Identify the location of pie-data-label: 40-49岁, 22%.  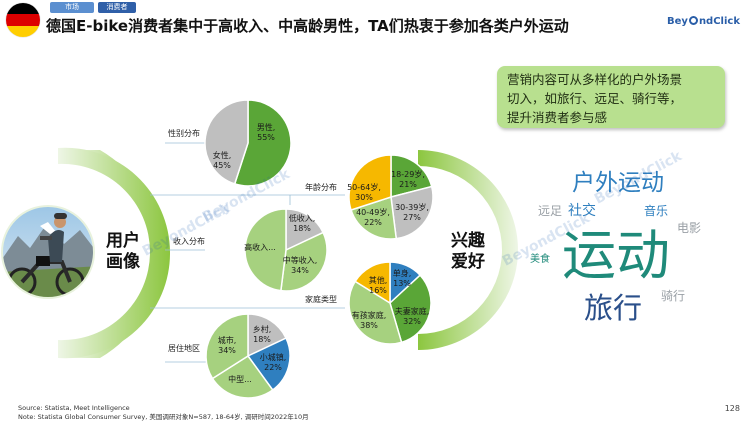
(373, 217).